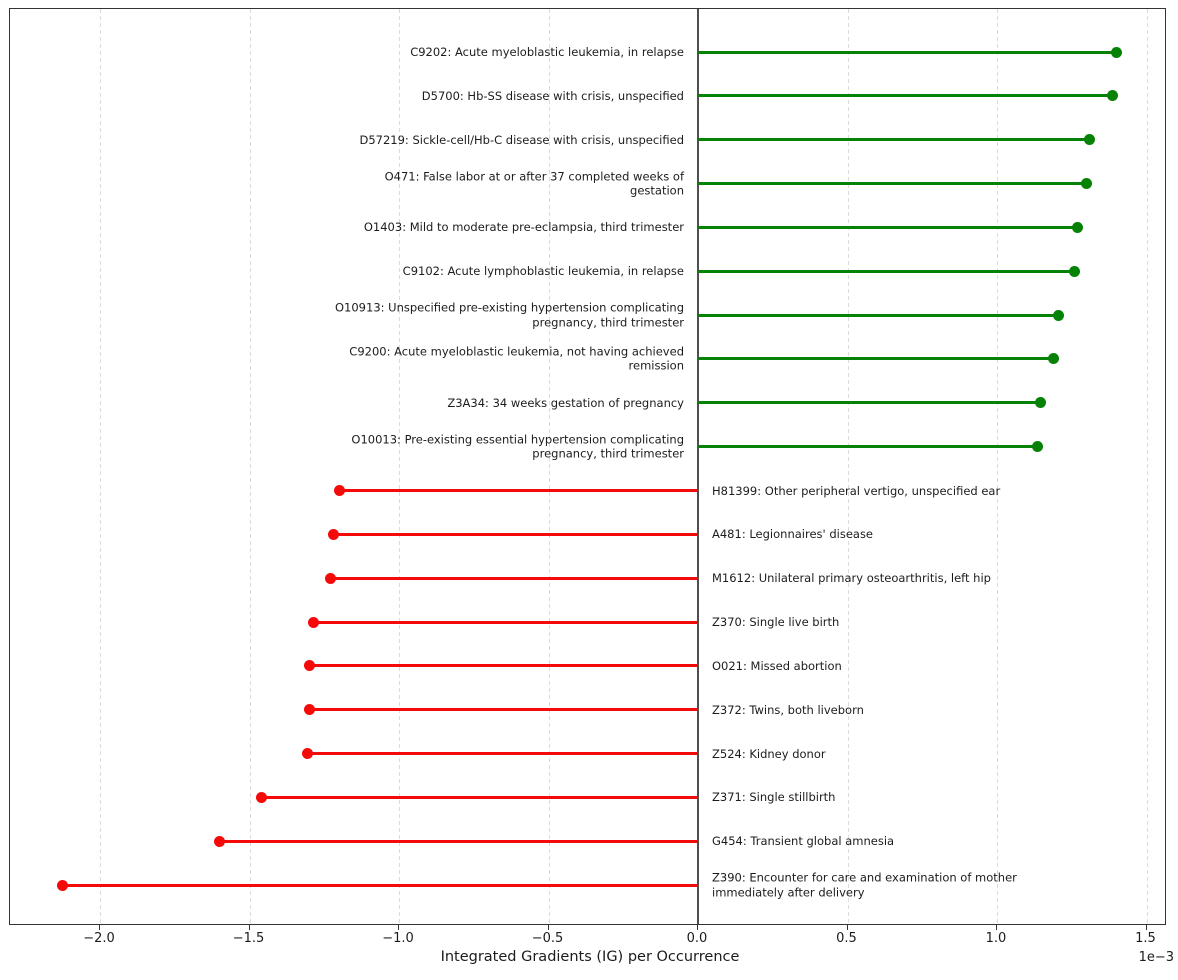  Describe the element at coordinates (330, 578) in the screenshot. I see `lollipop-dot-M1612` at that location.